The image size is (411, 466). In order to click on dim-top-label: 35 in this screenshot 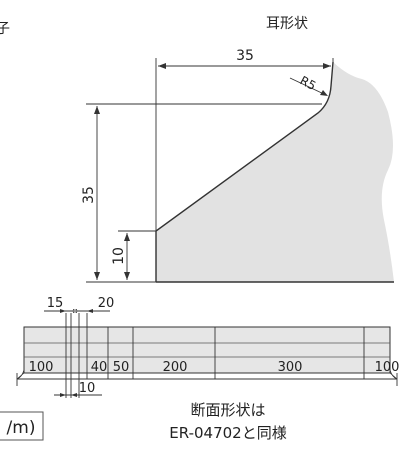, I will do `click(245, 56)`.